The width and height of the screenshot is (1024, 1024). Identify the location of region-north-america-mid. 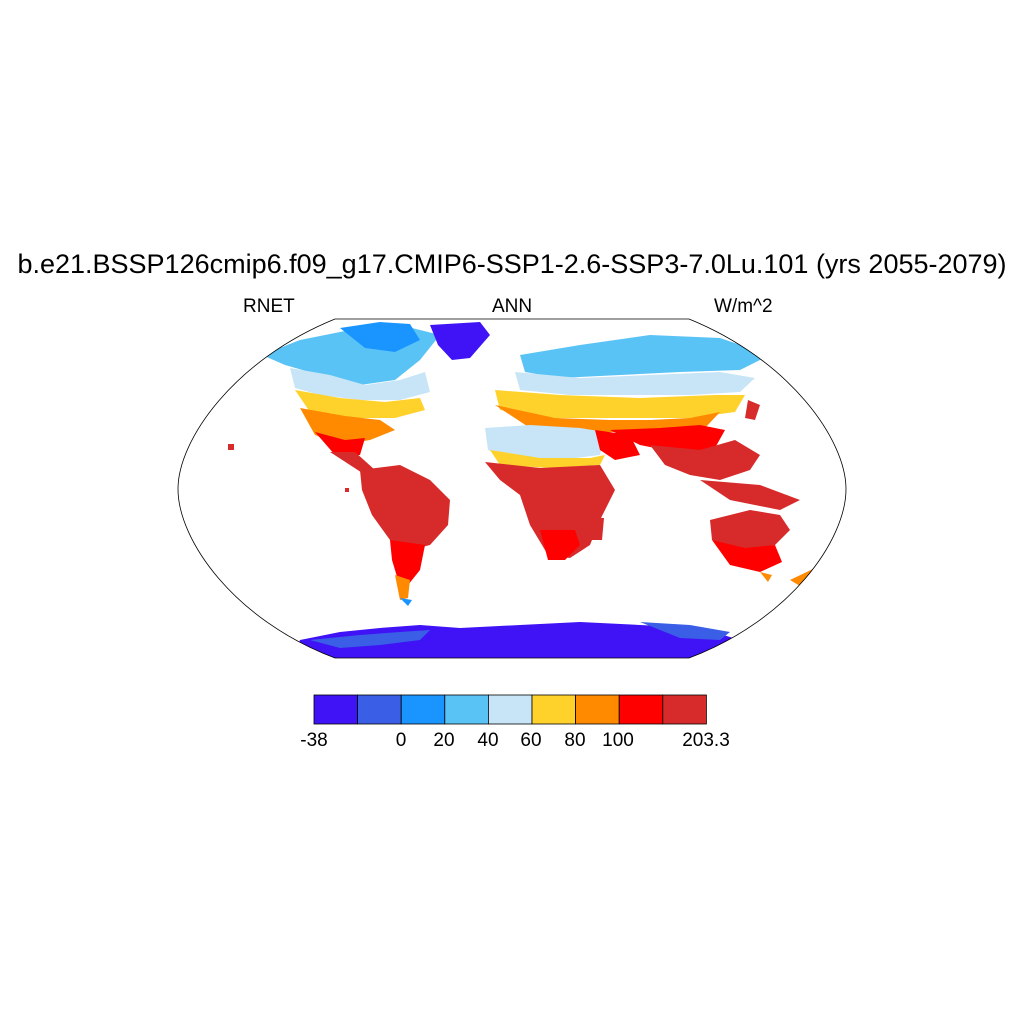
(360, 404).